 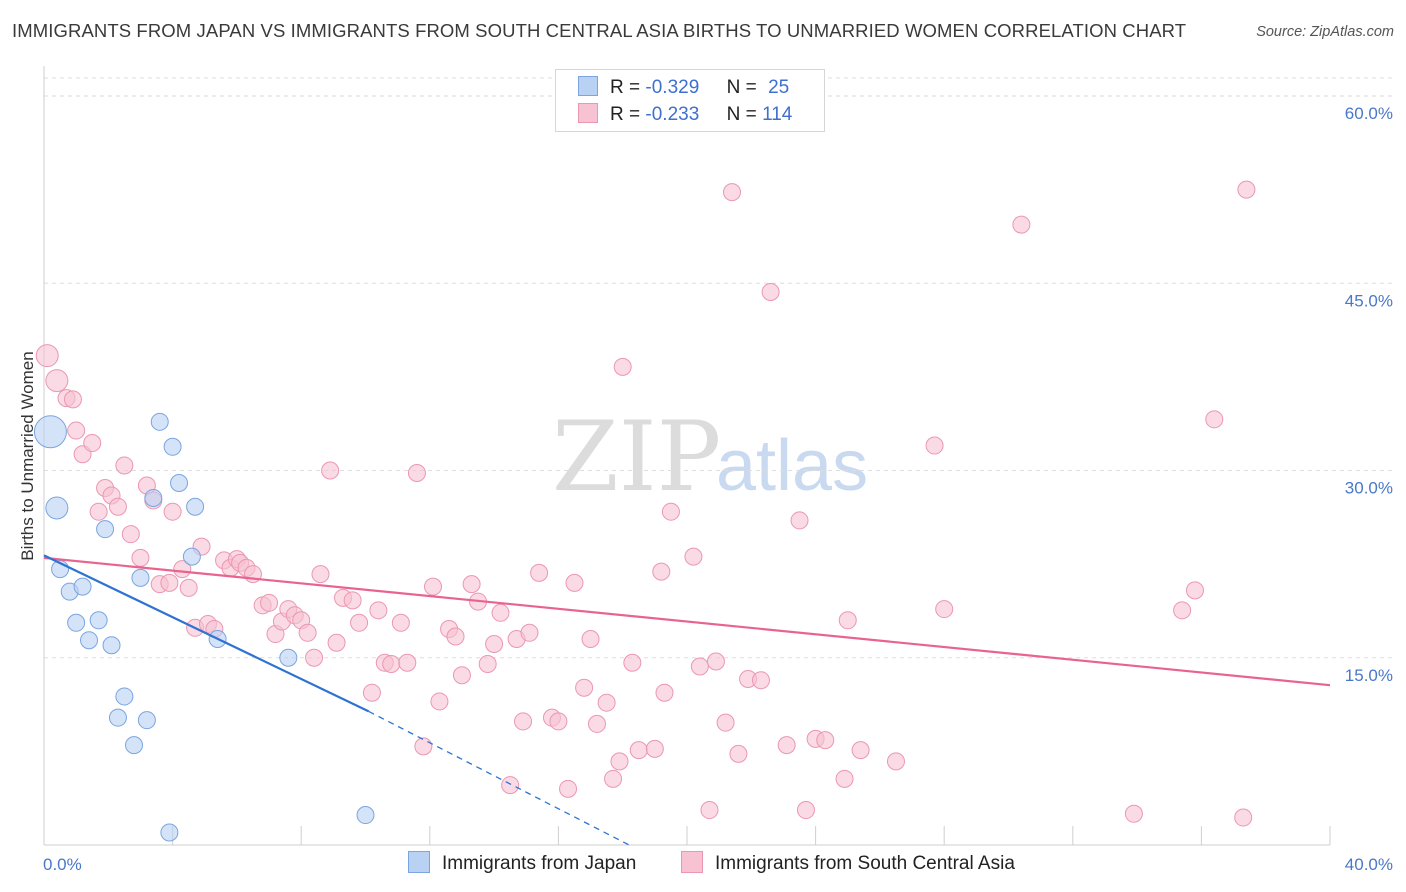 What do you see at coordinates (792, 466) in the screenshot?
I see `watermark-atlas: atlas` at bounding box center [792, 466].